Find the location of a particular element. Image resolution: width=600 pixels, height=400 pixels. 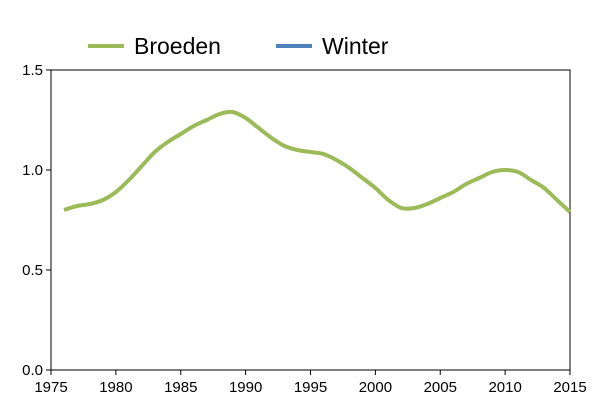

legend-label-winter: Winter is located at coordinates (355, 46).